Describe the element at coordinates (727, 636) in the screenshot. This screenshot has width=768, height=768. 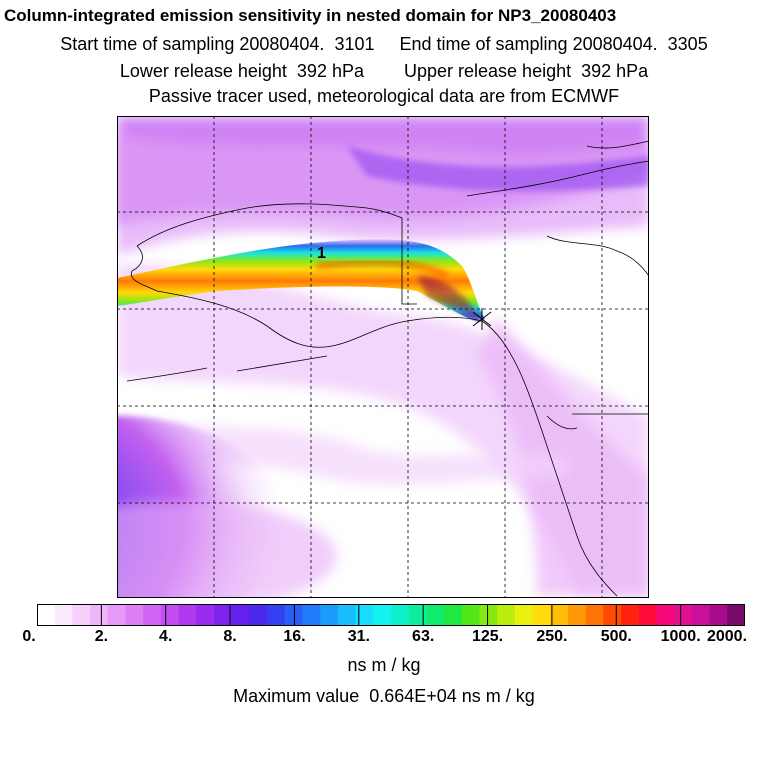
I see `color-scale-tick-label: 2000.` at that location.